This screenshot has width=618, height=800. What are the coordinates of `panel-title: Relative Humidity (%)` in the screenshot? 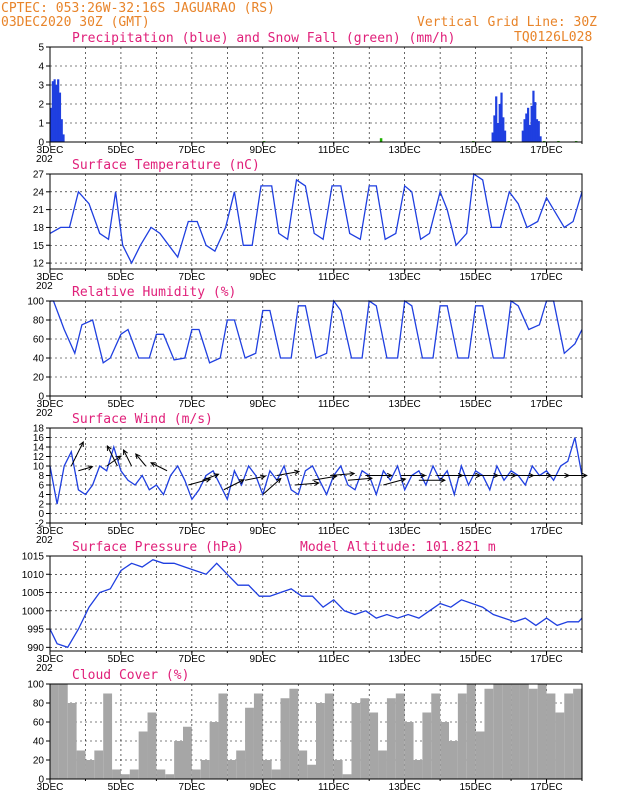 It's located at (154, 292).